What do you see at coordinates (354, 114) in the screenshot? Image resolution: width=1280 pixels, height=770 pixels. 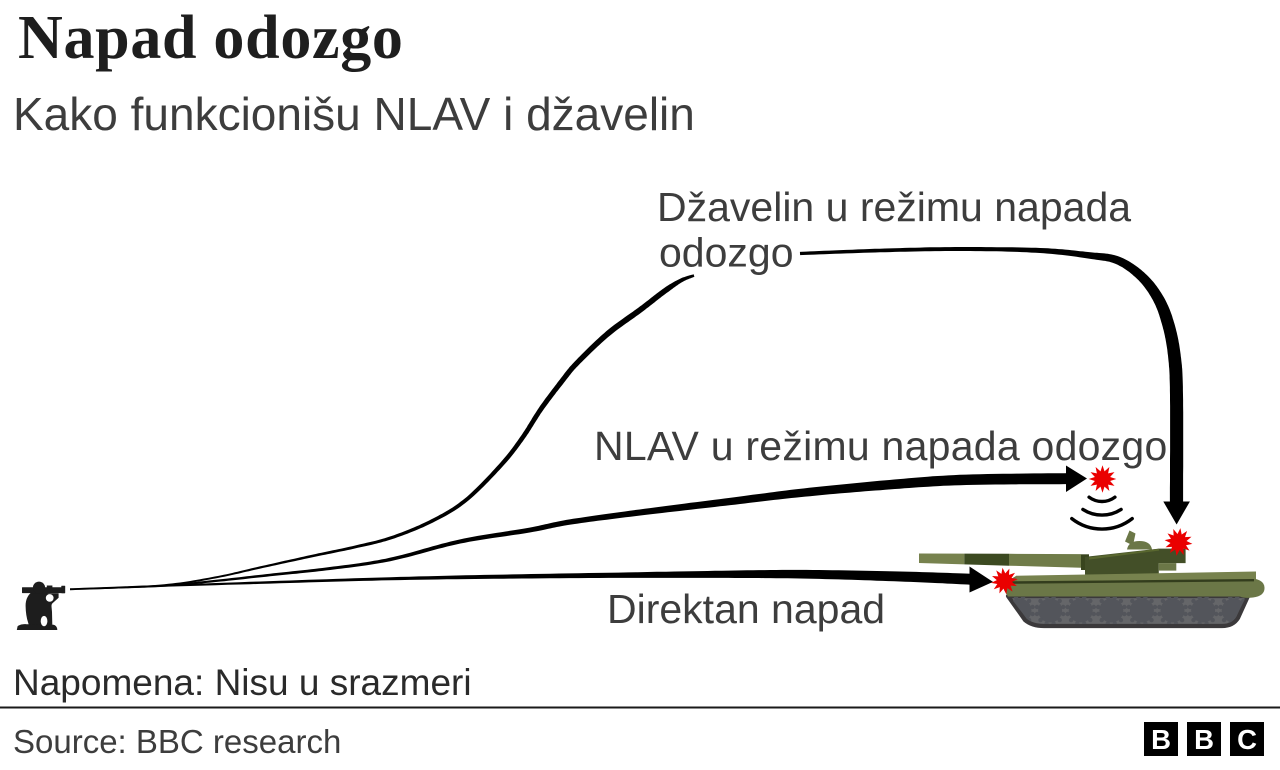 I see `svg-text:Kako funkcionišu NLAV i džavel: Kako funkcionišu NLAV i džavelin` at bounding box center [354, 114].